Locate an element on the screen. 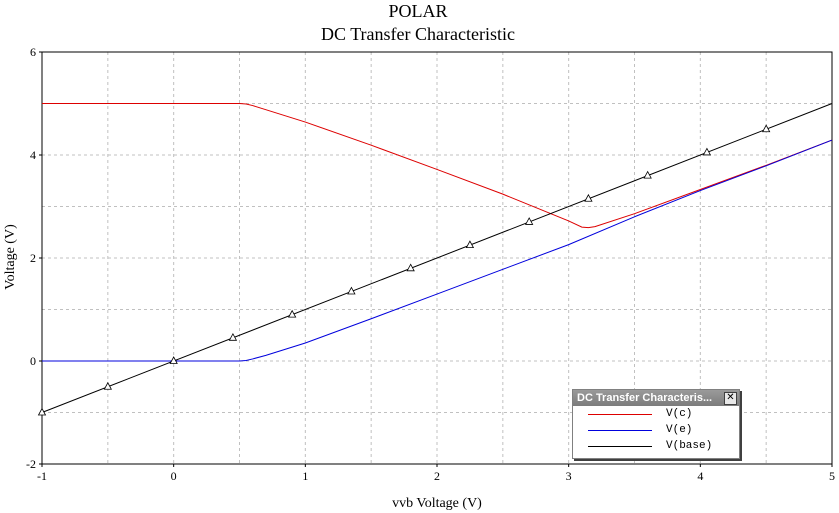 The height and width of the screenshot is (513, 839). legend-swatch-vbase is located at coordinates (620, 446).